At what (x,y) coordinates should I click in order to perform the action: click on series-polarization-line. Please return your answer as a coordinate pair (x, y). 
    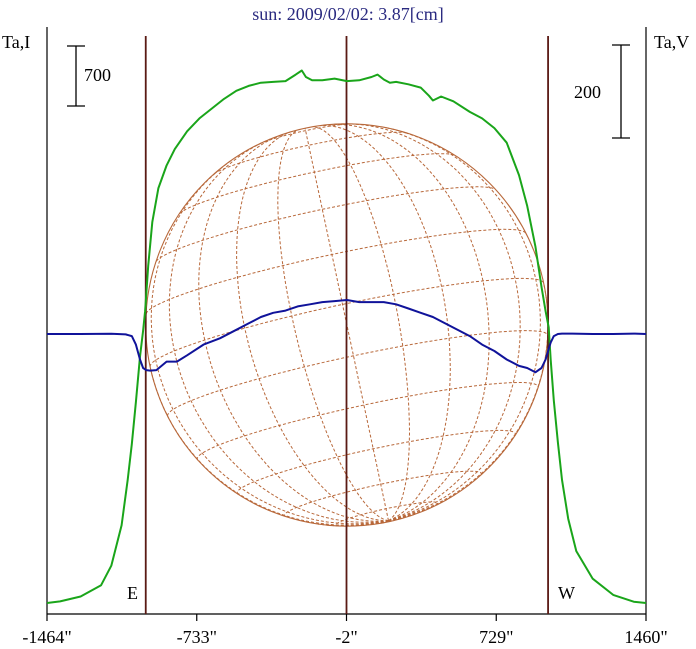
    Looking at the image, I should click on (347, 336).